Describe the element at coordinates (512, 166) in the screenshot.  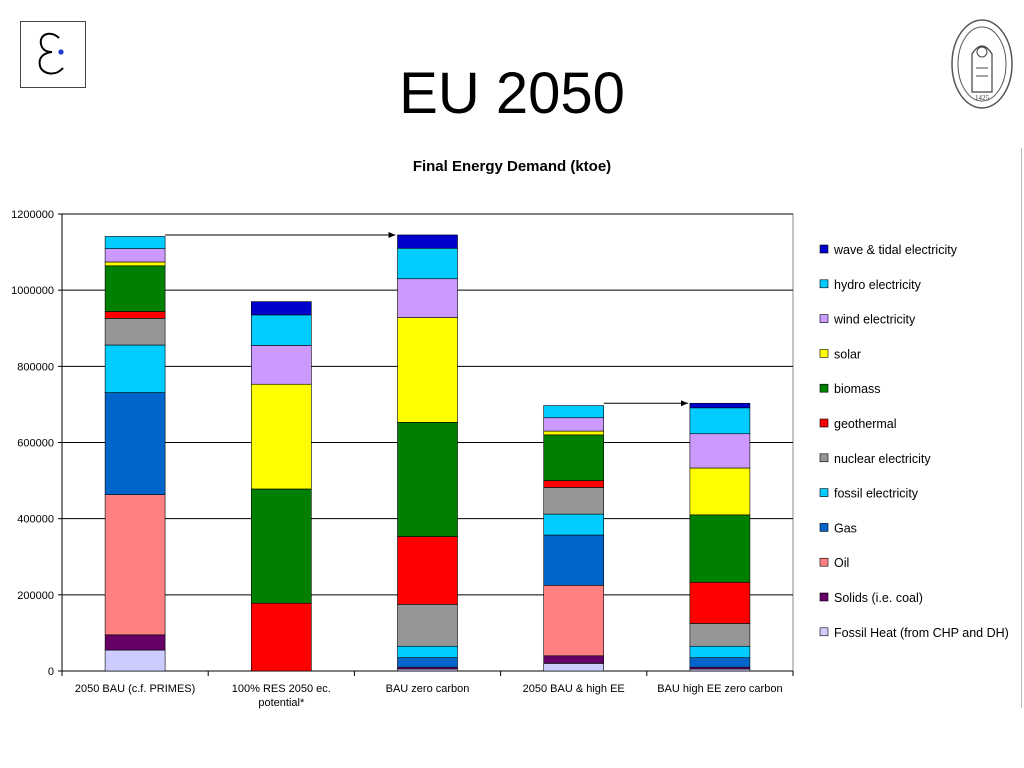
I see `chart-title: Final Energy Demand (ktoe)` at that location.